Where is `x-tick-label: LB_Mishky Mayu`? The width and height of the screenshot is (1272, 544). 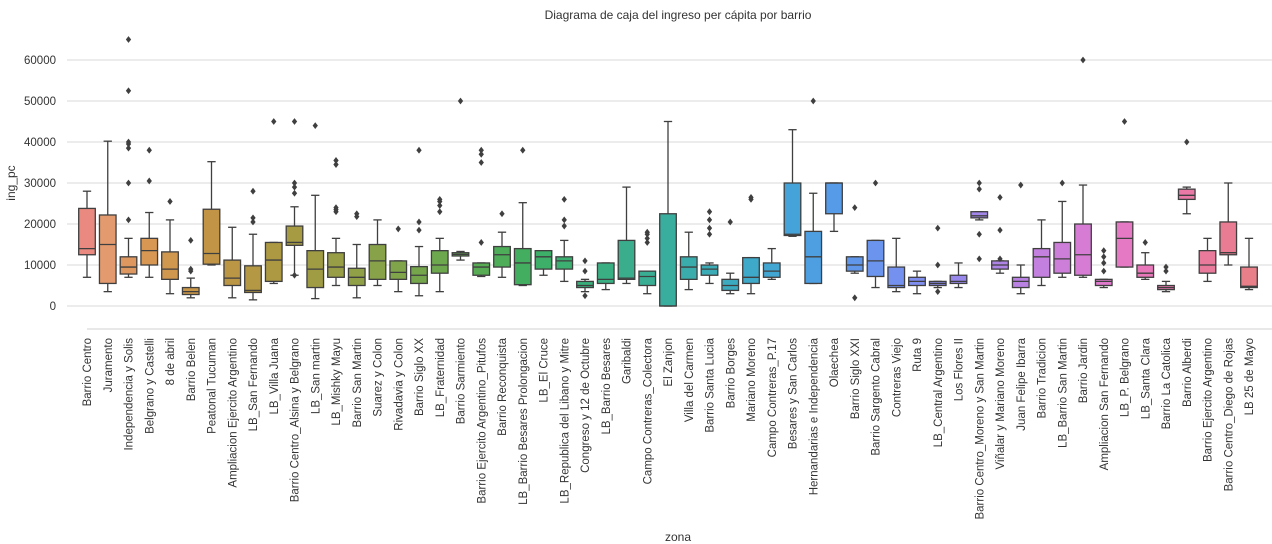
x-tick-label: LB_Mishky Mayu is located at coordinates (337, 382).